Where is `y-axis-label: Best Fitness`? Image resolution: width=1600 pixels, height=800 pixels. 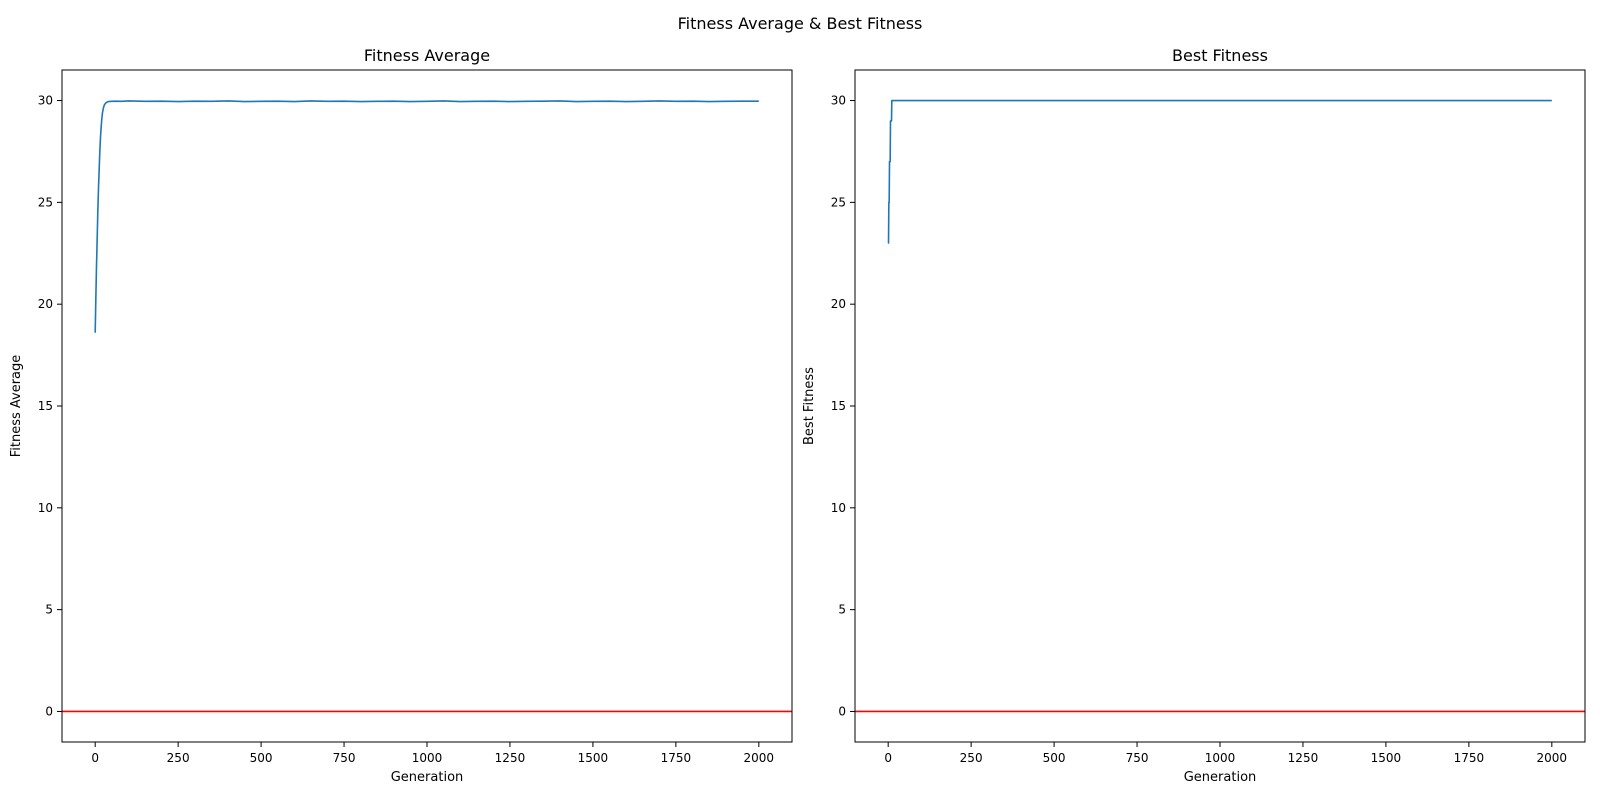
y-axis-label: Best Fitness is located at coordinates (809, 406).